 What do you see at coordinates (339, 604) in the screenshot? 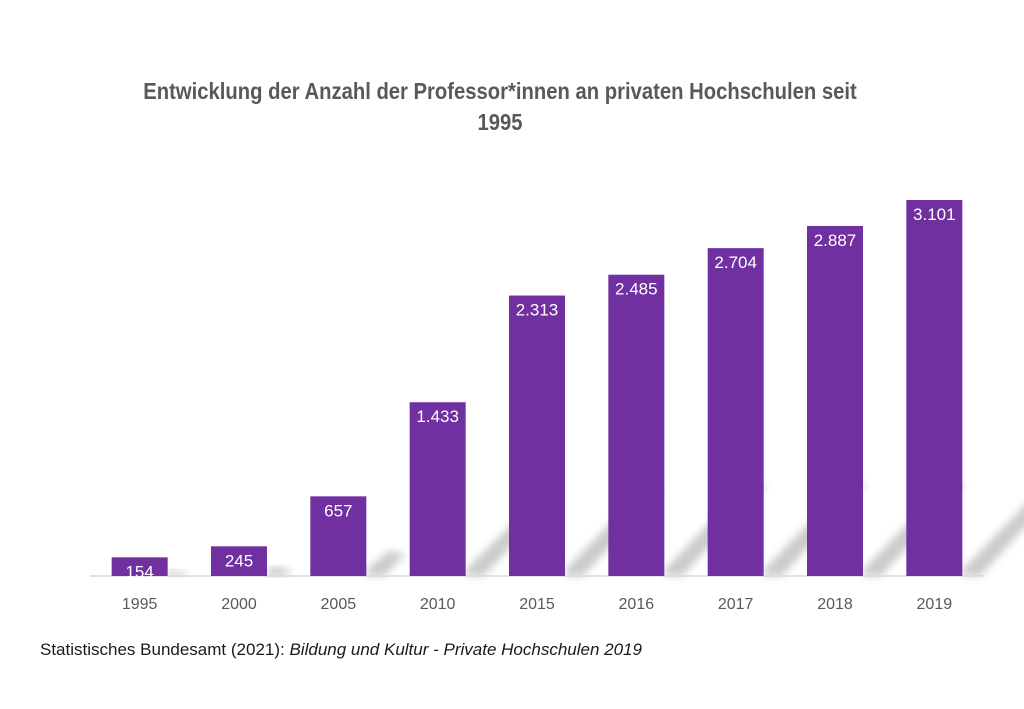
I see `x-tick-2005: 2005` at bounding box center [339, 604].